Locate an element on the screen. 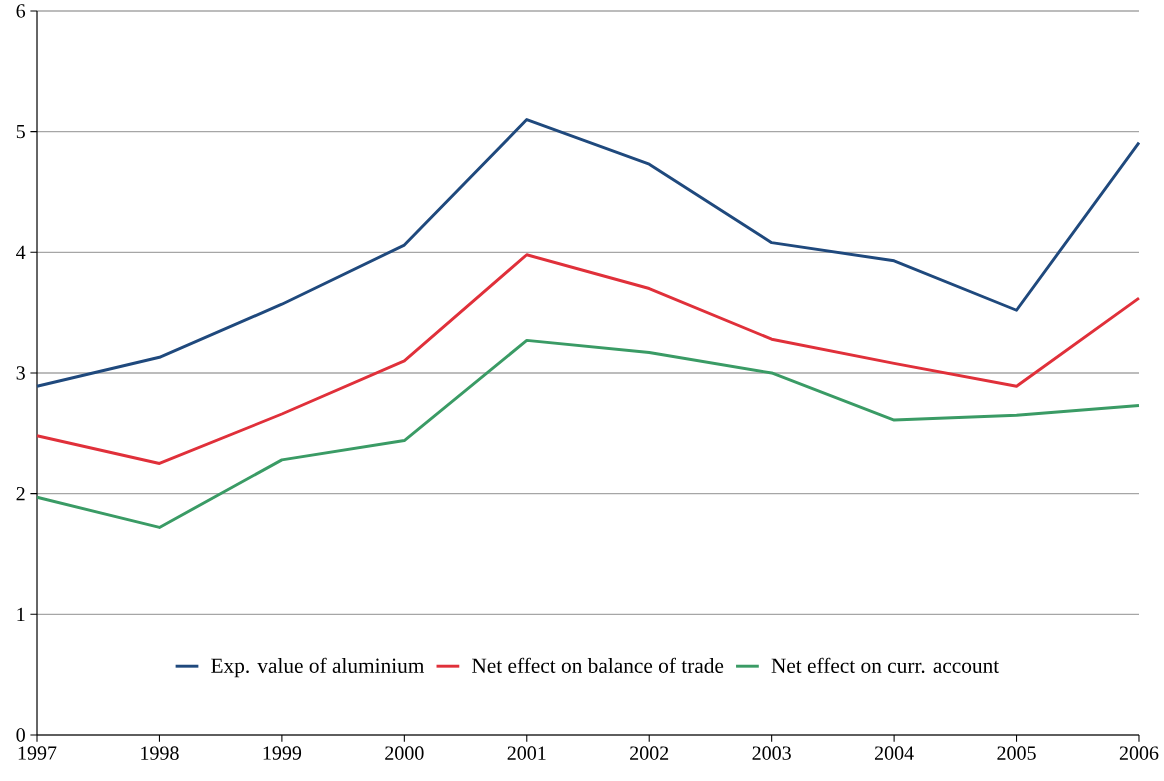 The image size is (1164, 781). y-tick-label: 2 is located at coordinates (20, 494).